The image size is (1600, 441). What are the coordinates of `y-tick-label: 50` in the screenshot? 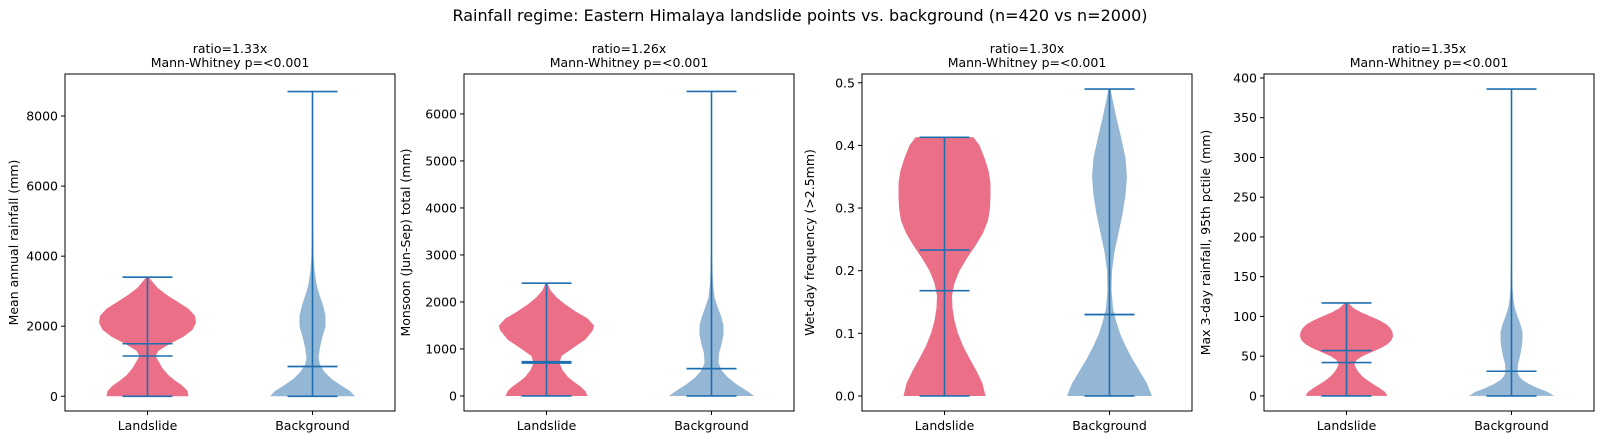 It's located at (1249, 356).